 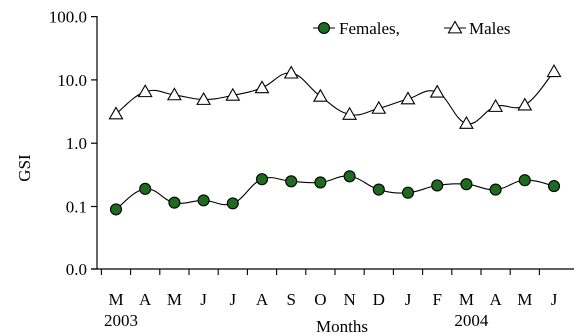 I want to click on legend-item: Males, so click(x=477, y=28).